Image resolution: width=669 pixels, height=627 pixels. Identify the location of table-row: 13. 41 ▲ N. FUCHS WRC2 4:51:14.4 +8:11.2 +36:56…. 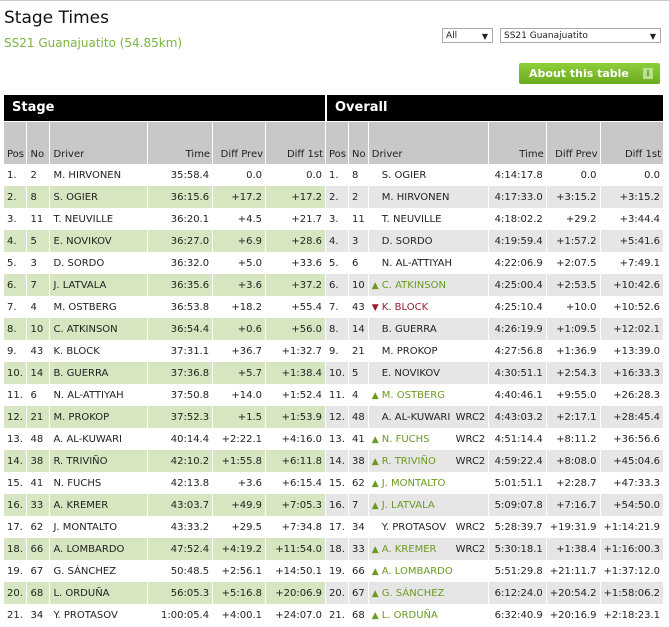
(495, 439).